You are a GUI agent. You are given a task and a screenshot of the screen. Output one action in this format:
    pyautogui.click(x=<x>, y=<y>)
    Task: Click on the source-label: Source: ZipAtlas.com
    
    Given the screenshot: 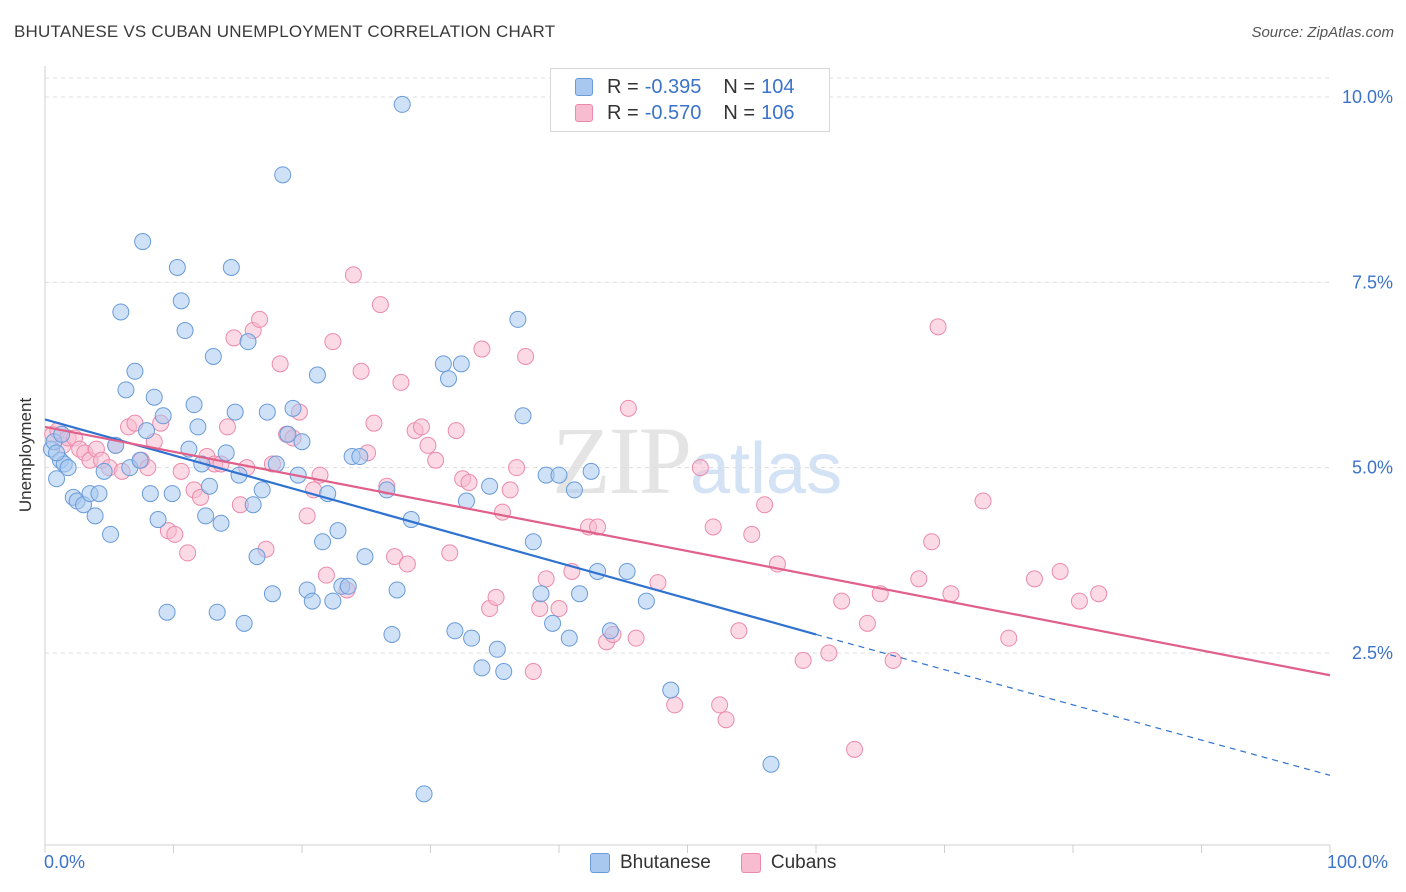 What is the action you would take?
    pyautogui.click(x=1322, y=32)
    